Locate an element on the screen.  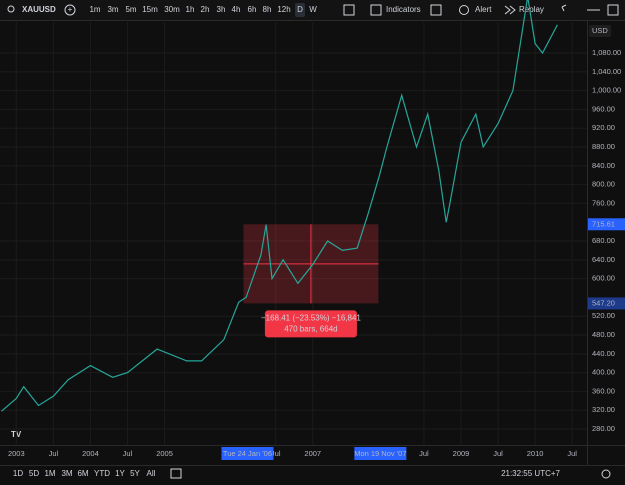
y-tick-label: 1,000.00 is located at coordinates (606, 90).